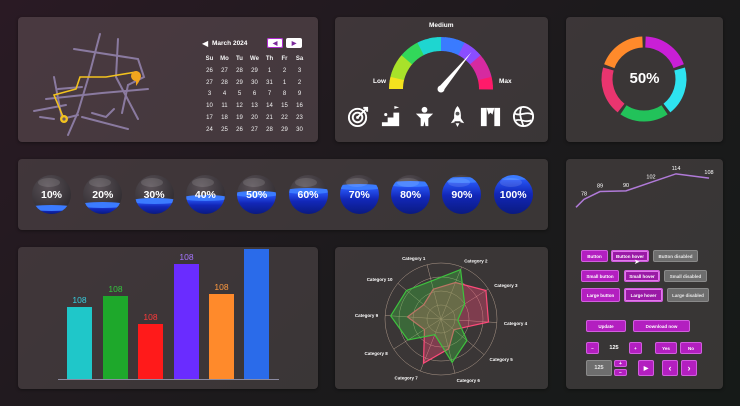  I want to click on small-hover-button: Small hover, so click(642, 276).